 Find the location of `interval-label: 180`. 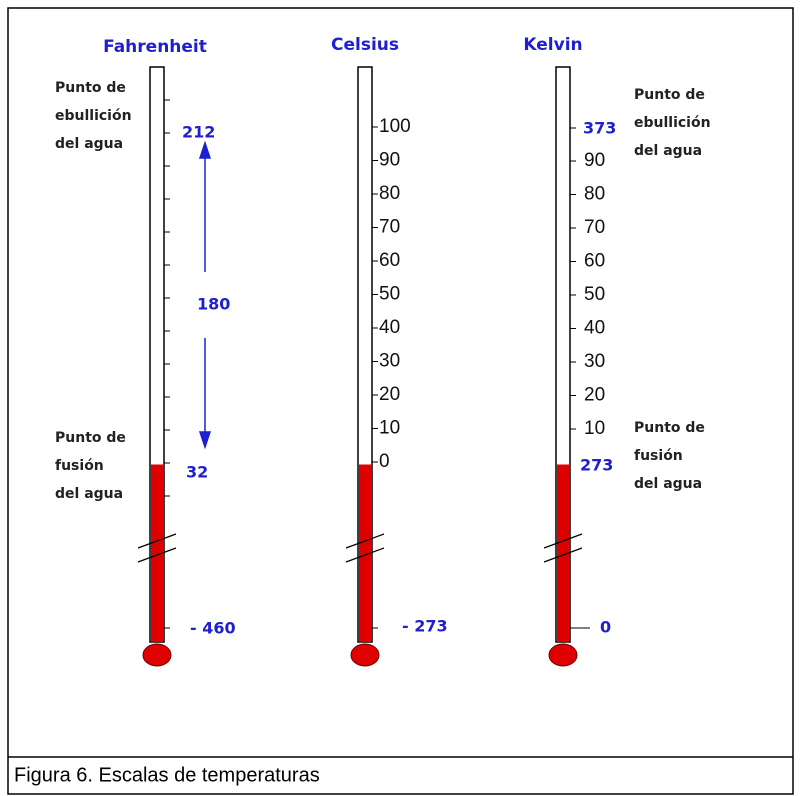

interval-label: 180 is located at coordinates (213, 304).